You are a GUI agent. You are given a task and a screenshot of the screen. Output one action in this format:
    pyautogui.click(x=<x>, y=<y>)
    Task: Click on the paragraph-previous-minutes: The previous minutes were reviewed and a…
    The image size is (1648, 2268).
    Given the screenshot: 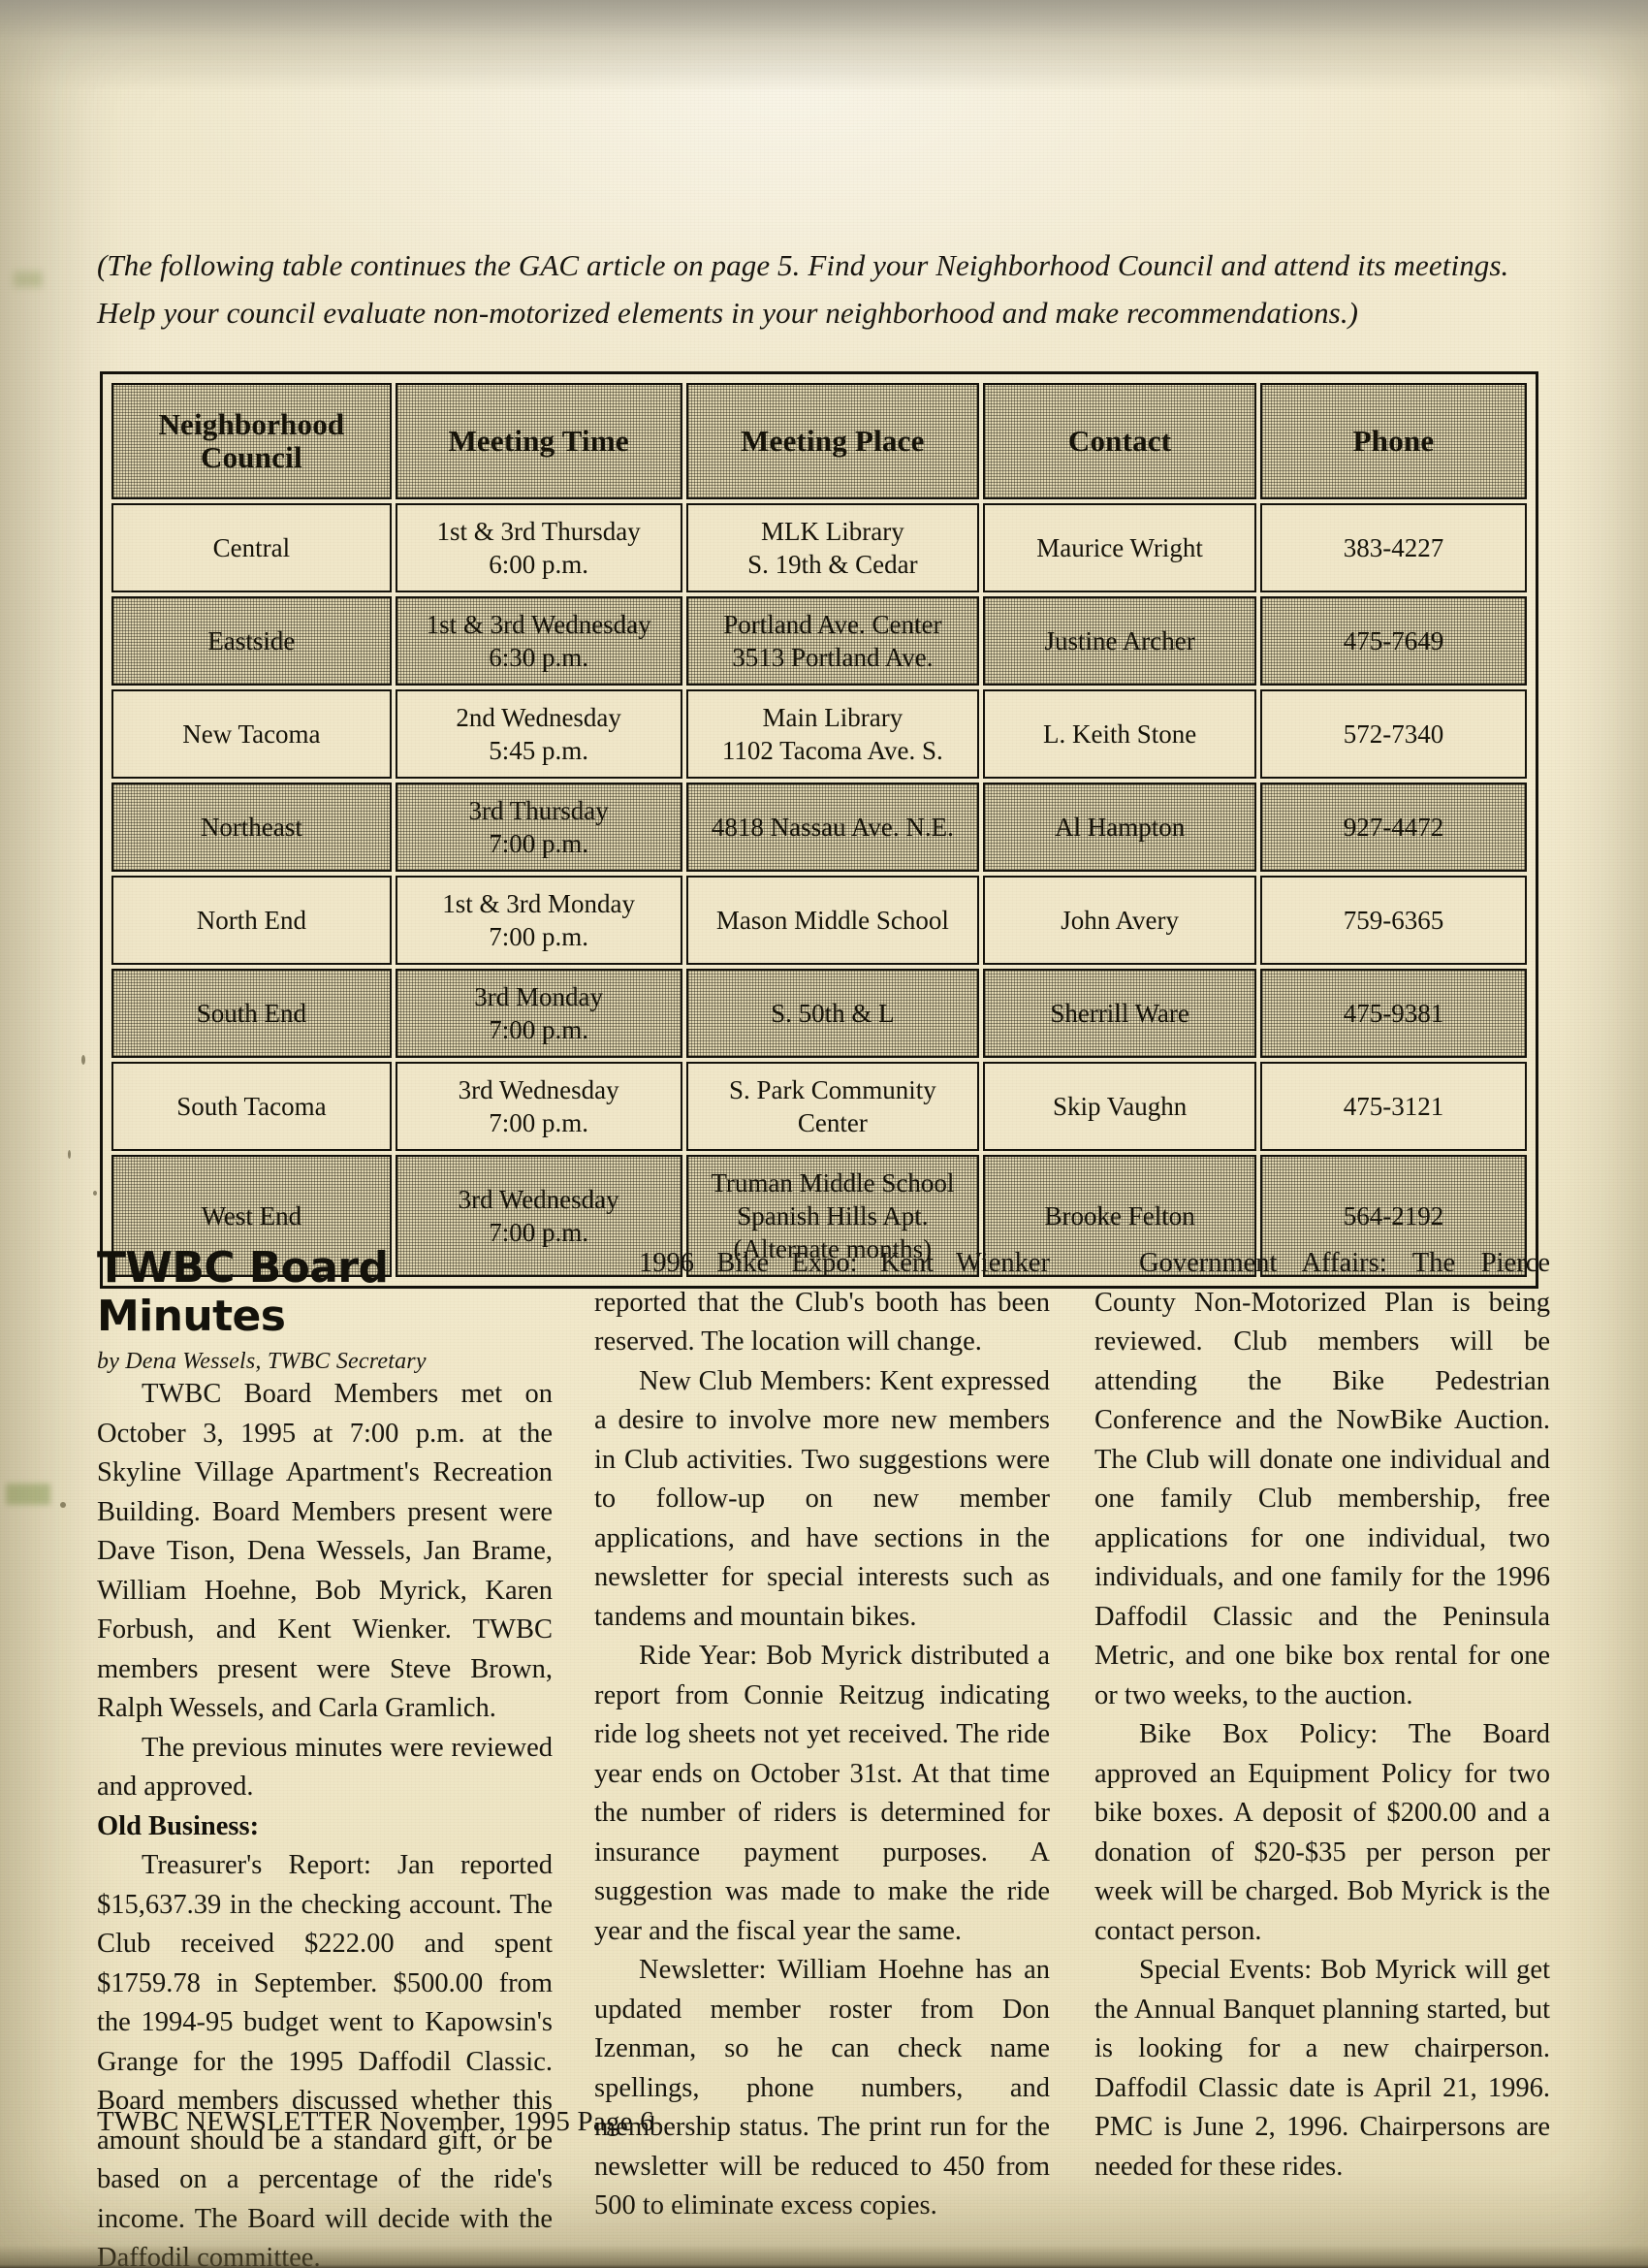 What is the action you would take?
    pyautogui.click(x=325, y=1767)
    